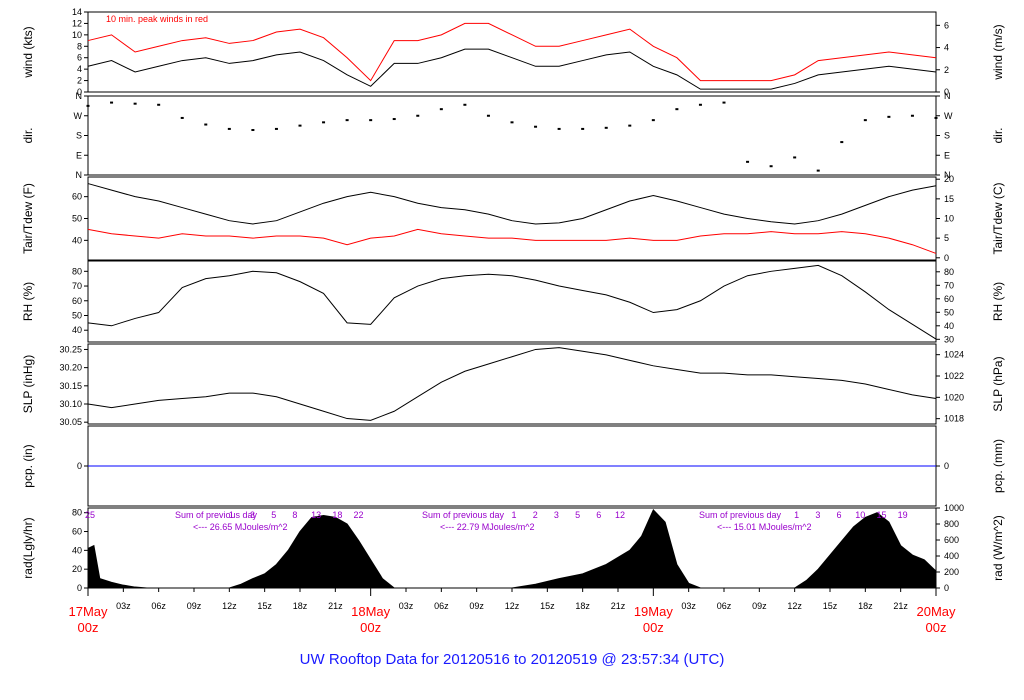 This screenshot has height=700, width=1024. I want to click on left-tick-label: 10, so click(77, 35).